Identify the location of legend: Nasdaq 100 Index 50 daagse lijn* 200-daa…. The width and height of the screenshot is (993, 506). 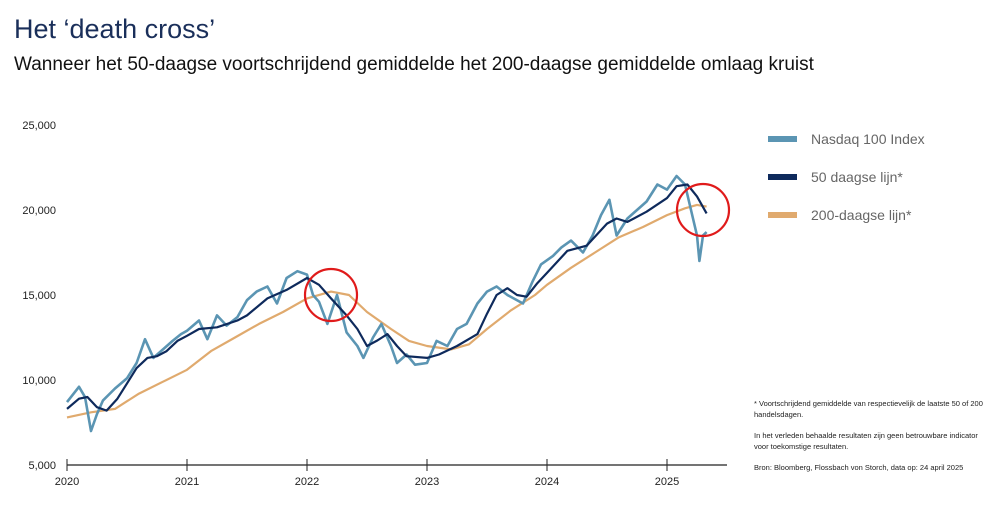
(846, 177).